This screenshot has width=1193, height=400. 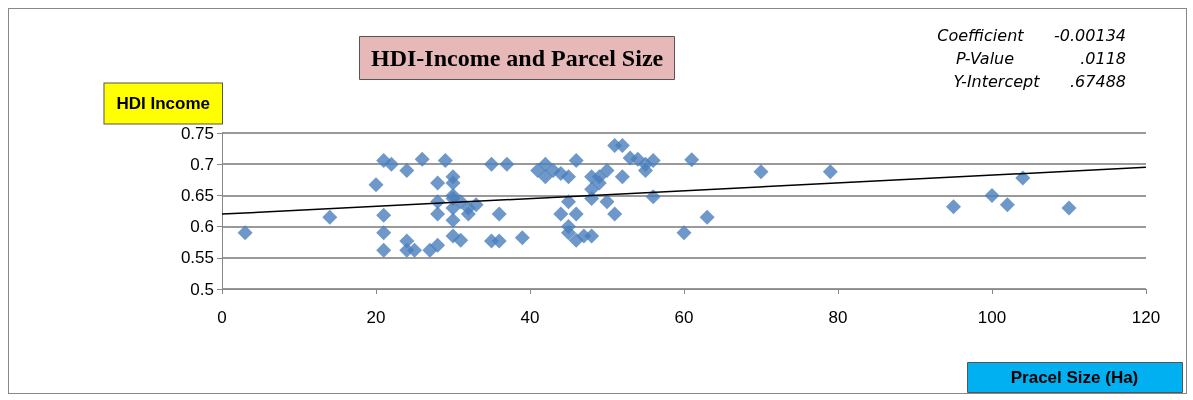 What do you see at coordinates (222, 317) in the screenshot?
I see `x-tick-label: 0` at bounding box center [222, 317].